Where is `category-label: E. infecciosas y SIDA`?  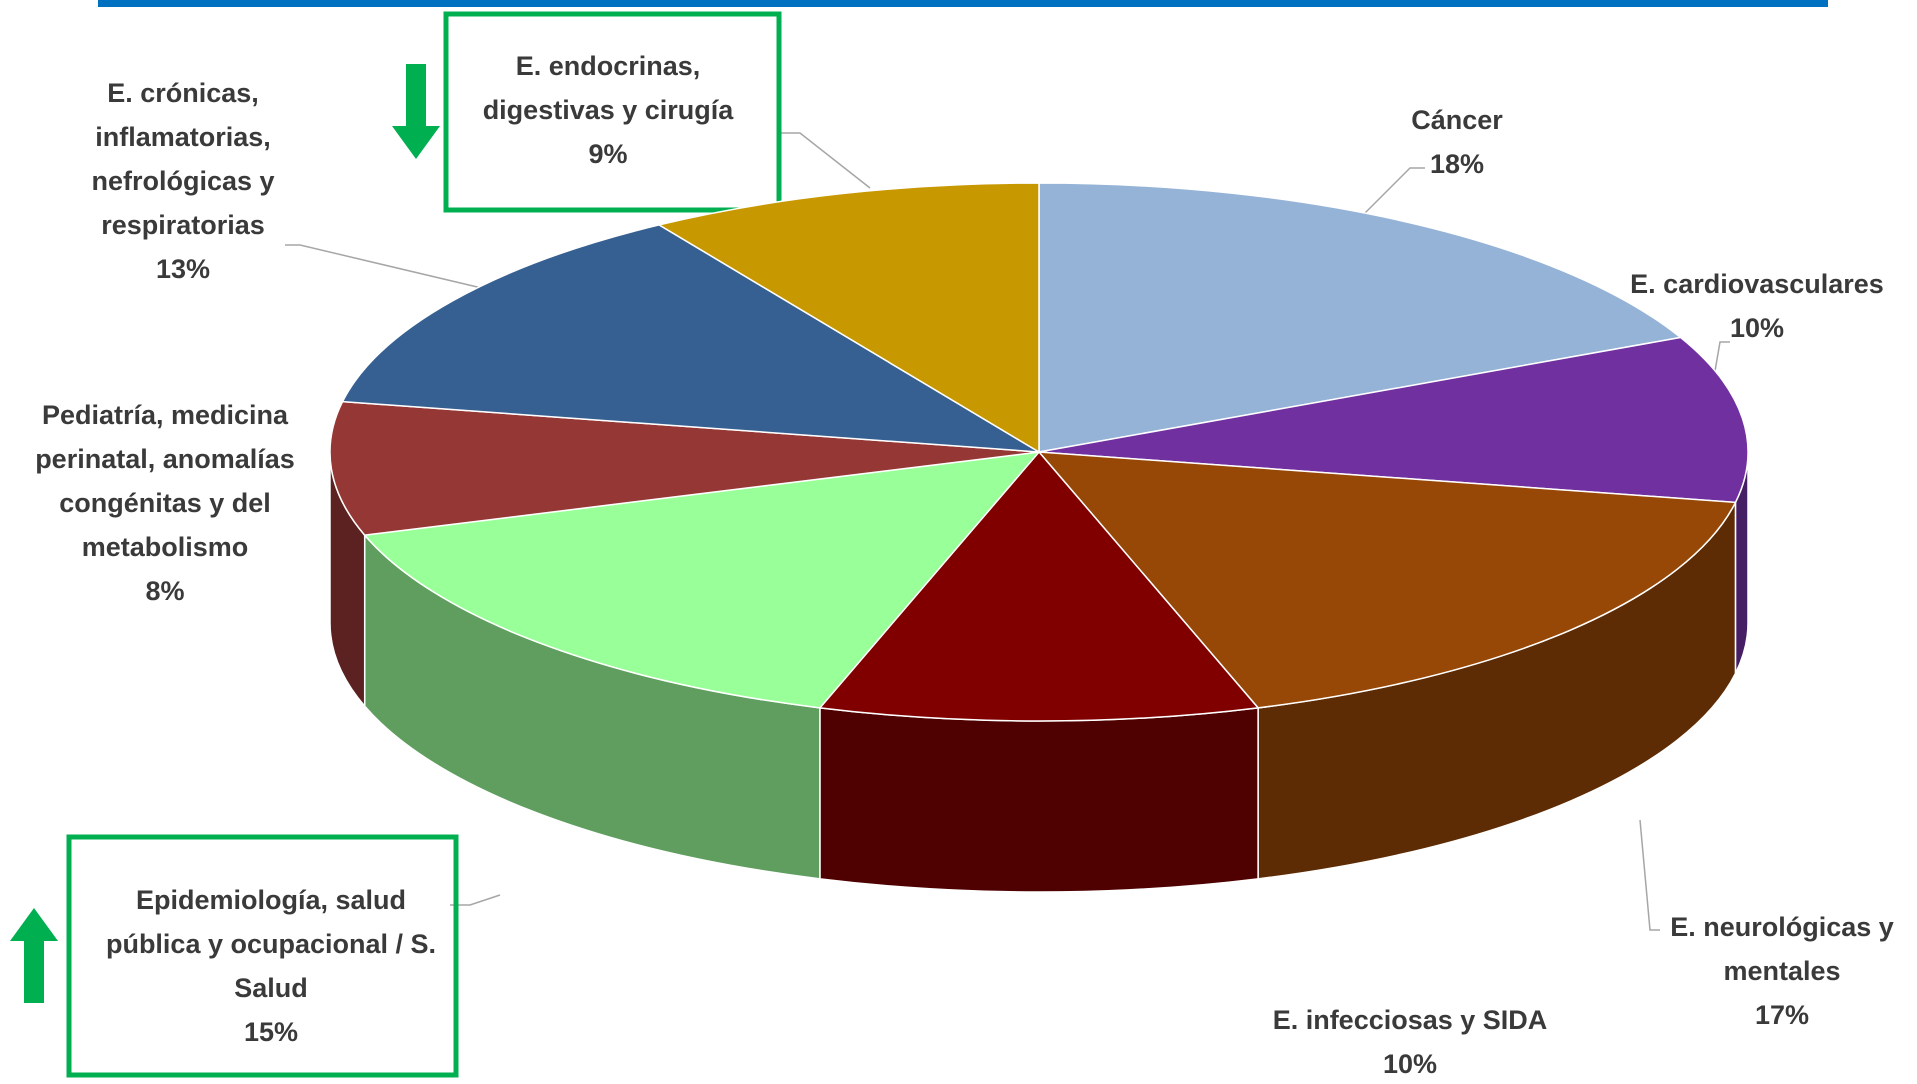
category-label: E. infecciosas y SIDA is located at coordinates (1410, 1020).